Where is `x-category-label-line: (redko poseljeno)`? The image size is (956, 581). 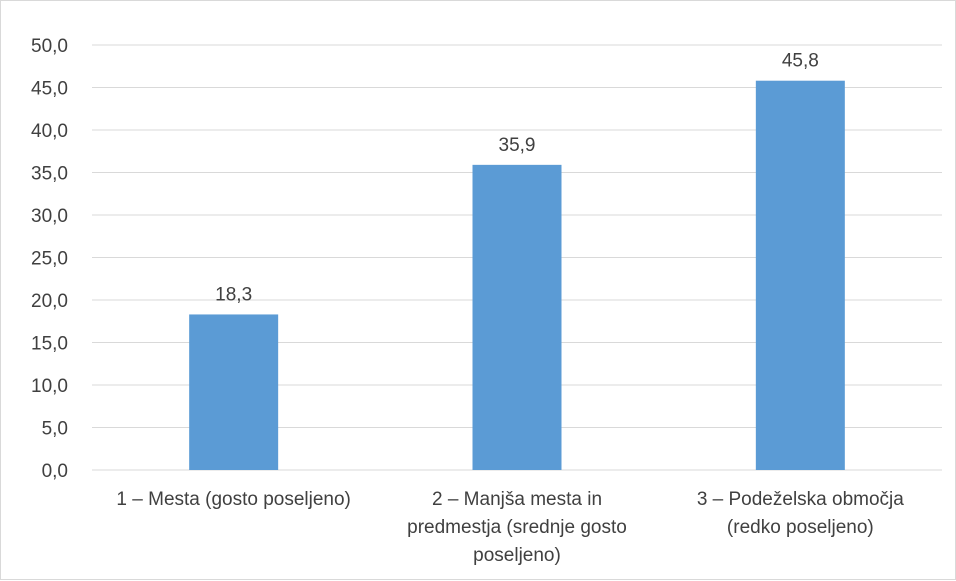
x-category-label-line: (redko poseljeno) is located at coordinates (800, 527).